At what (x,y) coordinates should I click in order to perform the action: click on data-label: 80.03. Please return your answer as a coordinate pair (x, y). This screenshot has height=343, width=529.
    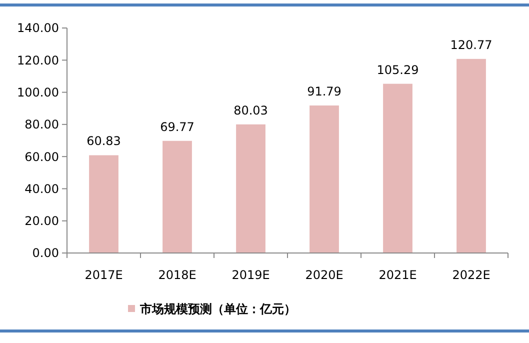
    Looking at the image, I should click on (251, 110).